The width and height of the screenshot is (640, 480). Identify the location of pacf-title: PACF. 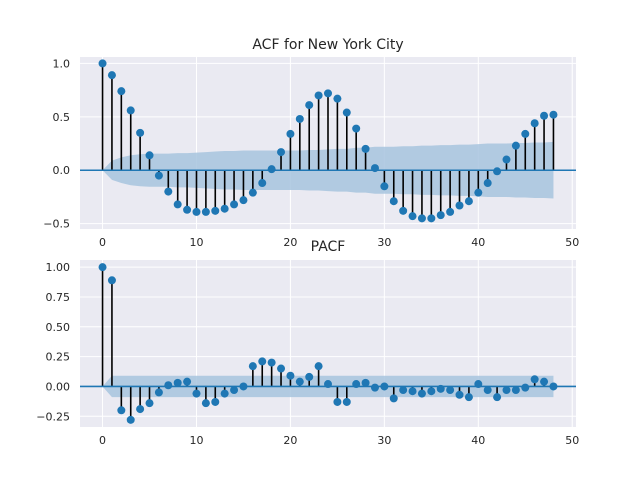
(328, 247).